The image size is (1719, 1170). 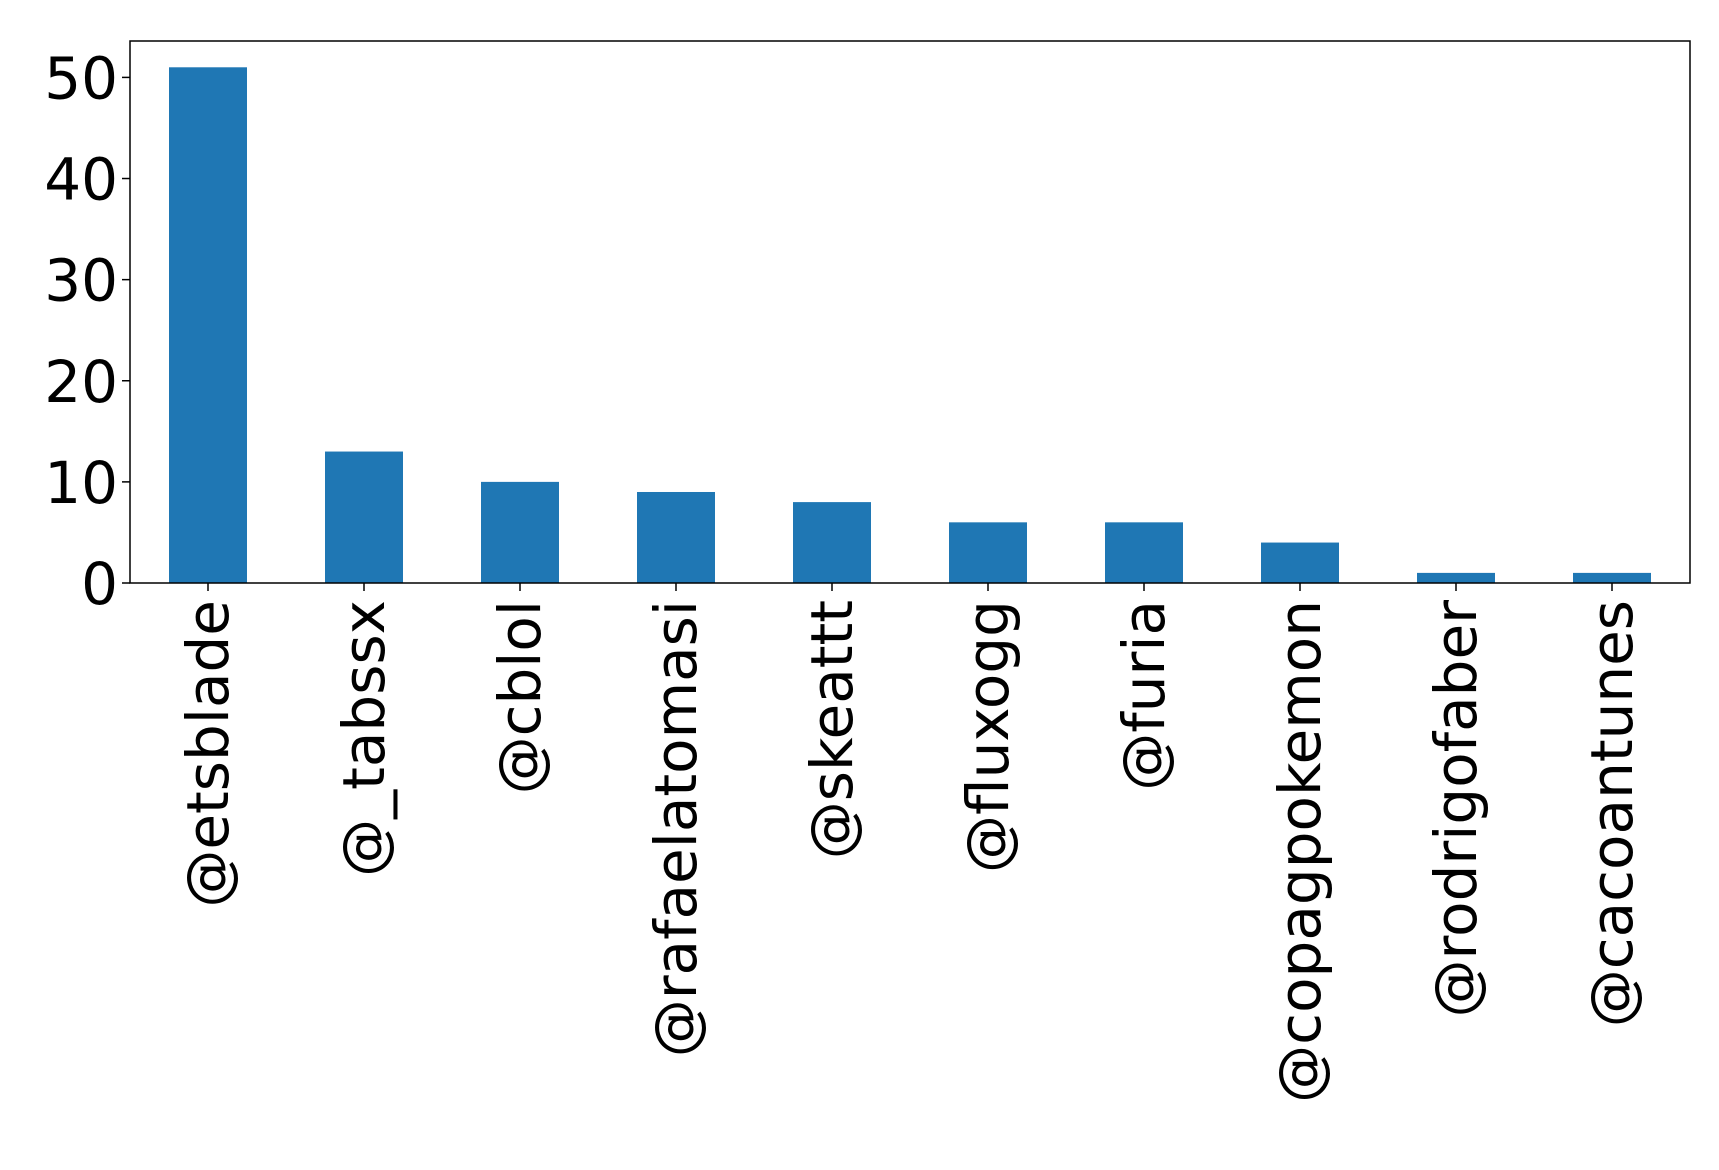 What do you see at coordinates (208, 754) in the screenshot?
I see `x-tick-label: @etsblade` at bounding box center [208, 754].